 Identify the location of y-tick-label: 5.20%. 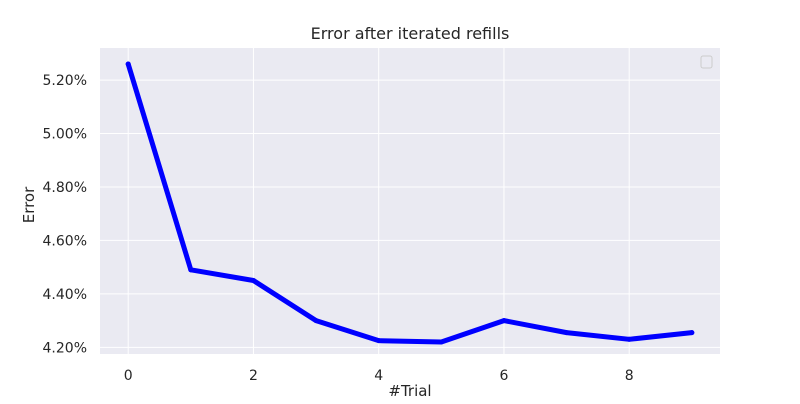
(65, 81).